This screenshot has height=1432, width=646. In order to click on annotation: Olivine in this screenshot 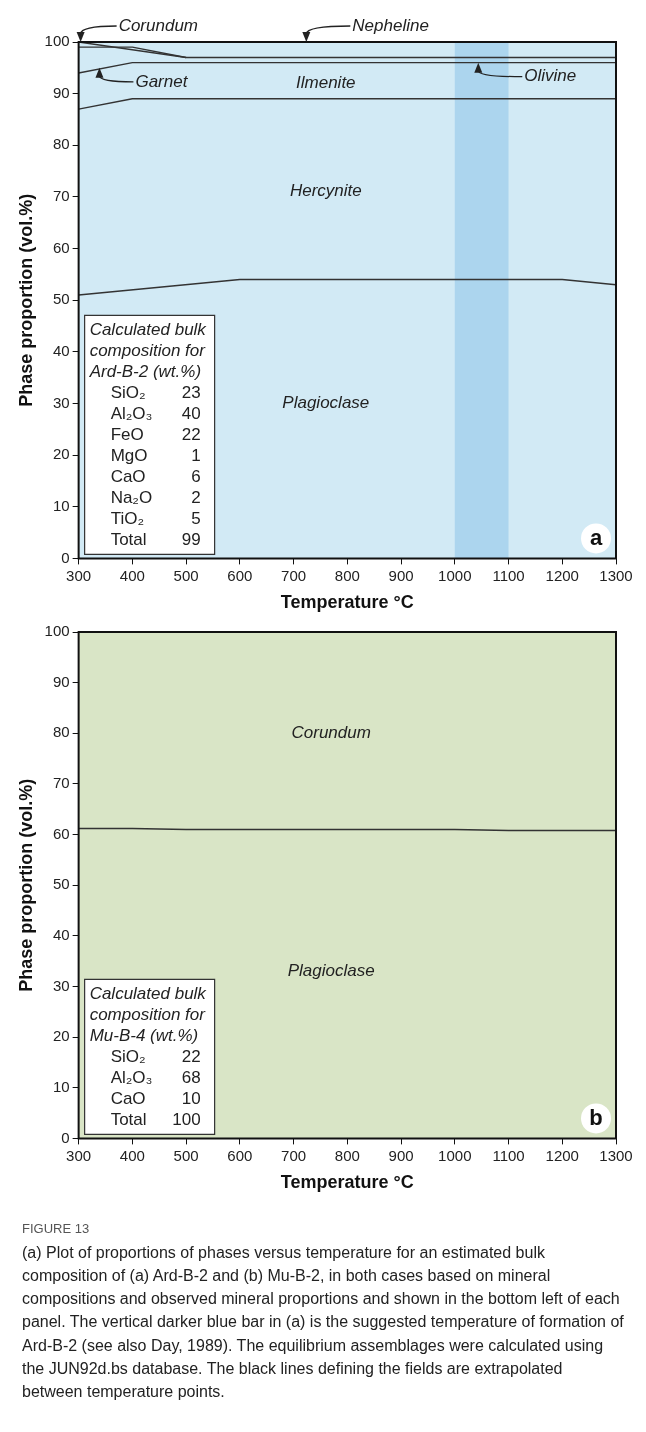, I will do `click(550, 76)`.